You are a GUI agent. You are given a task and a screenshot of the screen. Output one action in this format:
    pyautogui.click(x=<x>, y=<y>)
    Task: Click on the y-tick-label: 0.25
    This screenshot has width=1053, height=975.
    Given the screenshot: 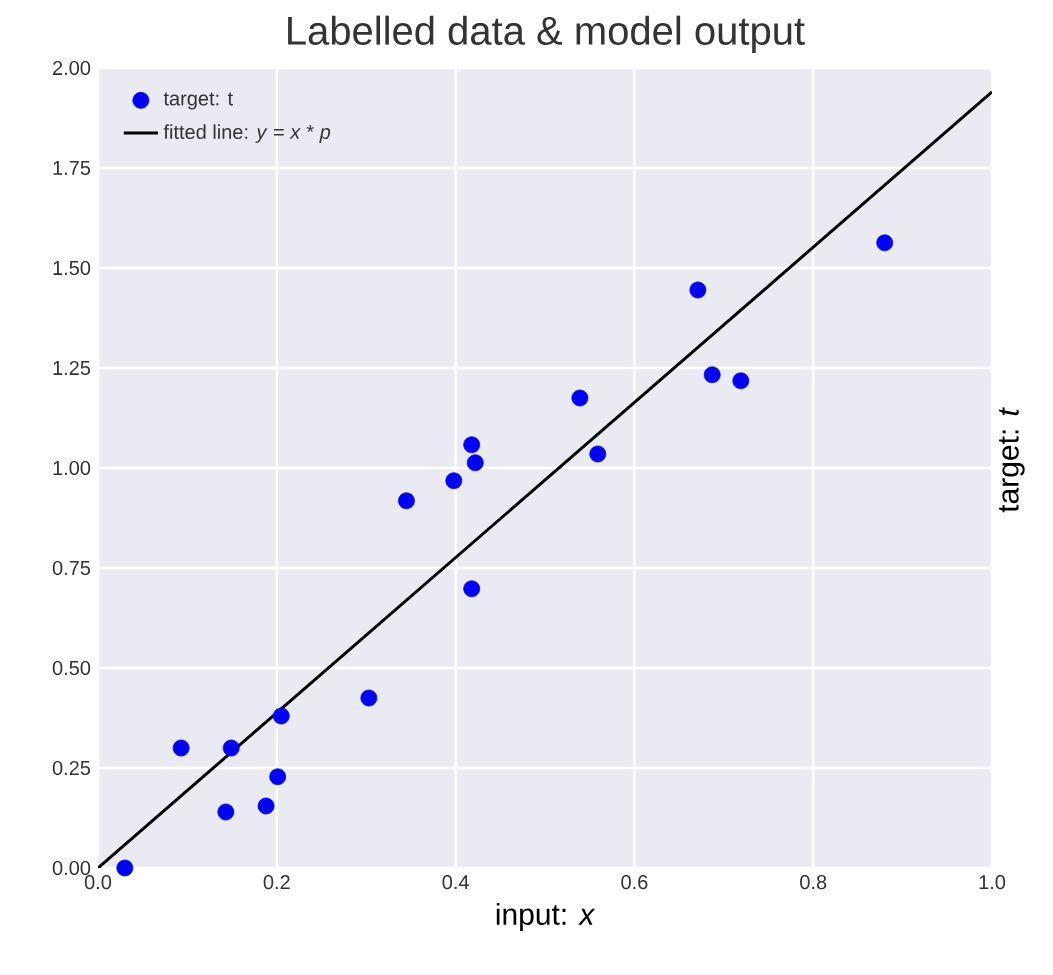 What is the action you would take?
    pyautogui.click(x=71, y=768)
    